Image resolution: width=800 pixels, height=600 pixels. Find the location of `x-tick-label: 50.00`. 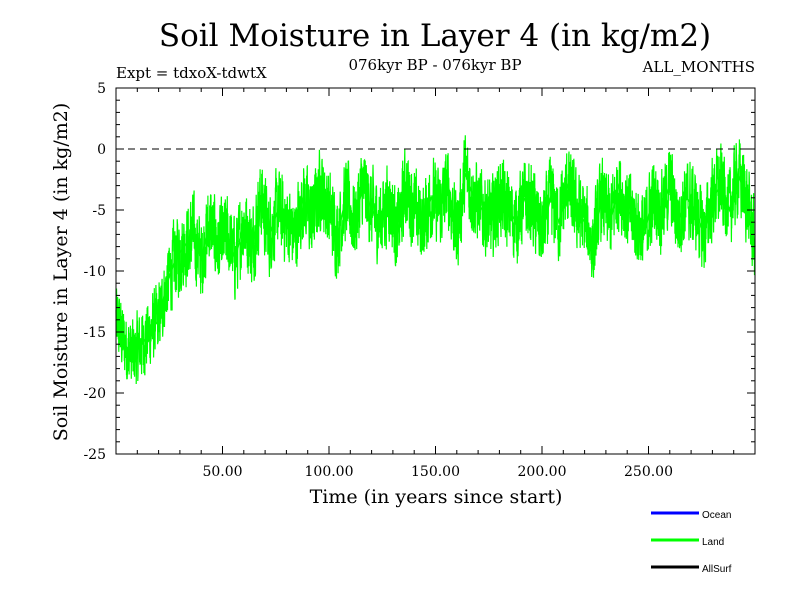

x-tick-label: 50.00 is located at coordinates (222, 472).